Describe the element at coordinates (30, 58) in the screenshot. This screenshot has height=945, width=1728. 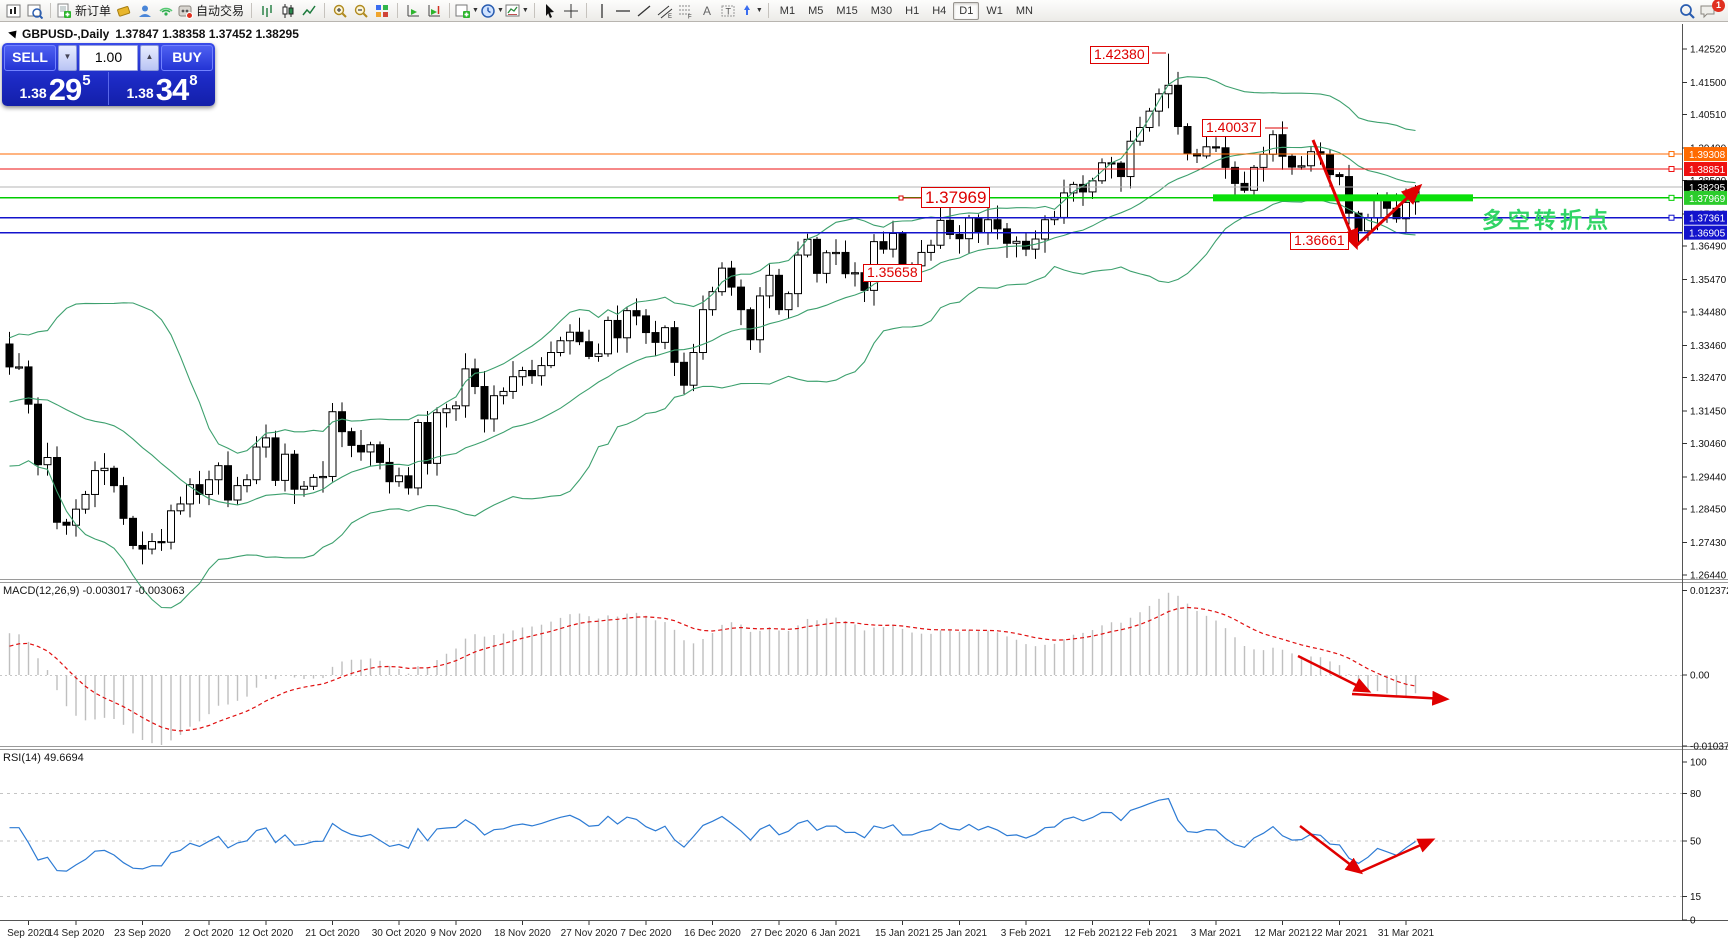
I see `sell-button: SELL` at that location.